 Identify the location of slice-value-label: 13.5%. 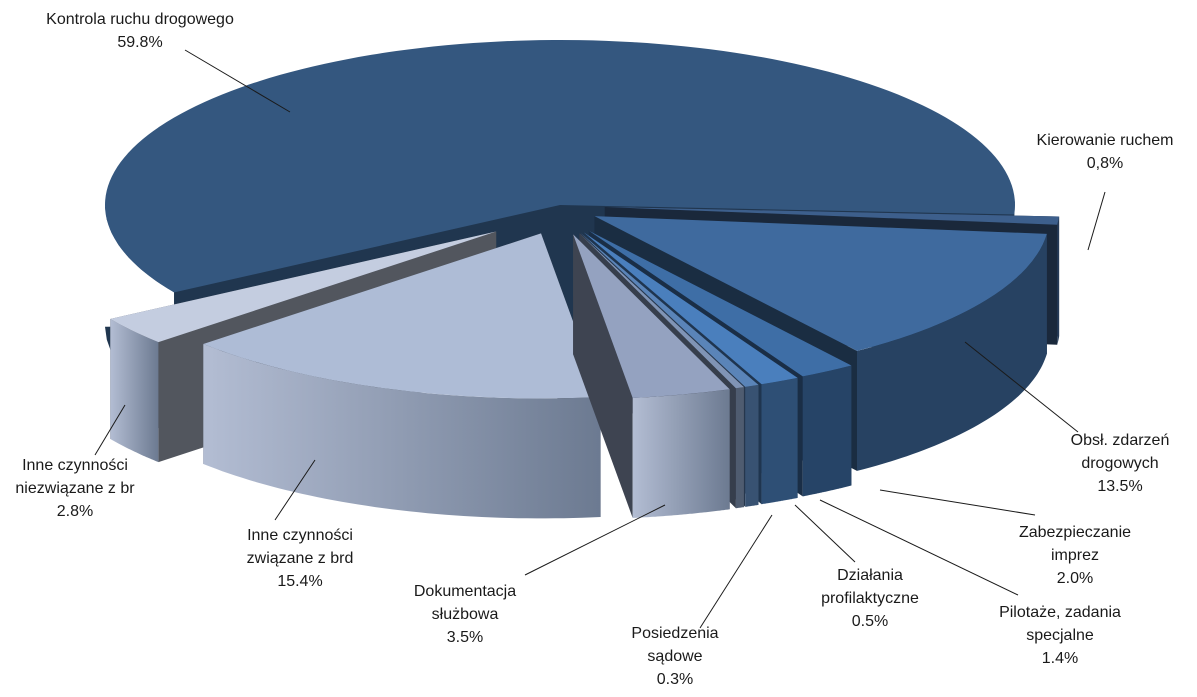
(1119, 486).